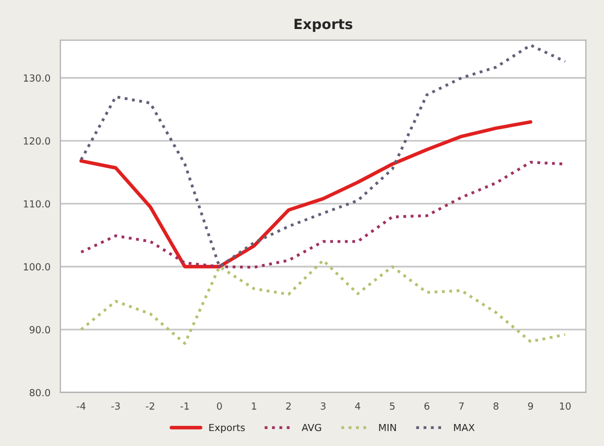 This screenshot has height=446, width=604. Describe the element at coordinates (464, 428) in the screenshot. I see `legend-label: MAX` at that location.